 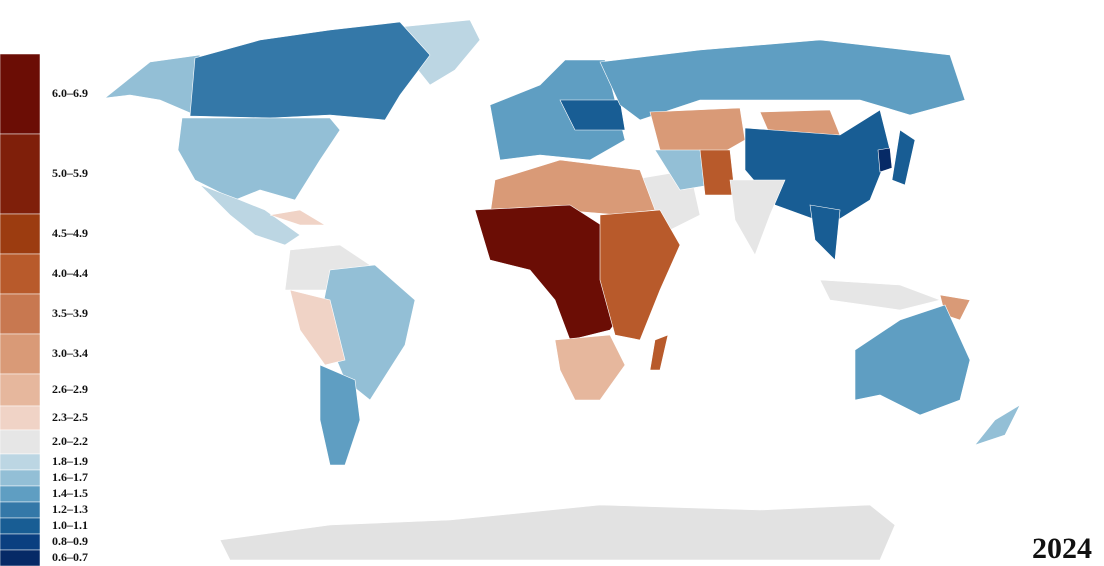 What do you see at coordinates (757, 217) in the screenshot?
I see `india` at bounding box center [757, 217].